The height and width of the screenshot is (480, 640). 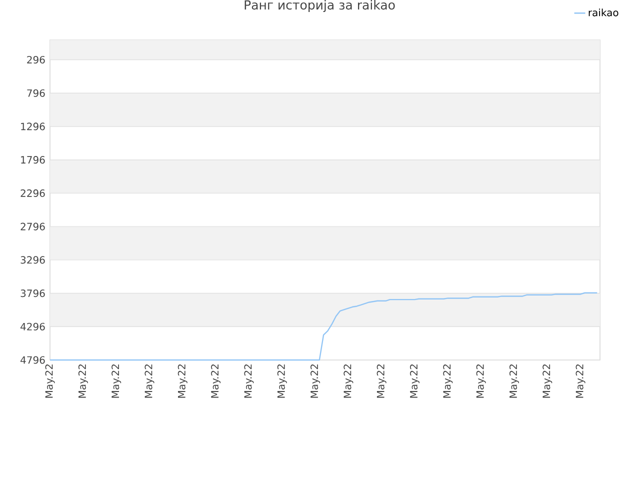 What do you see at coordinates (603, 12) in the screenshot?
I see `legend-label: raikao` at bounding box center [603, 12].